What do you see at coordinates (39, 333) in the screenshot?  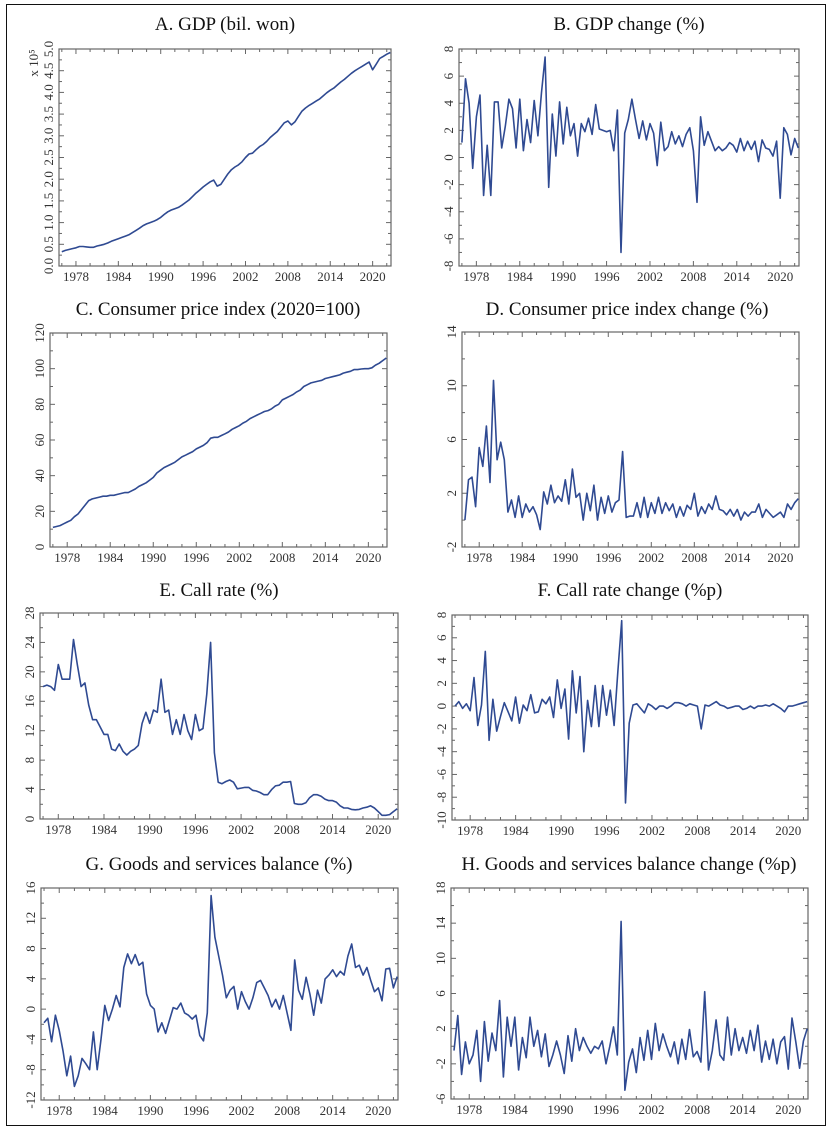 I see `y-tick-label: 120` at bounding box center [39, 333].